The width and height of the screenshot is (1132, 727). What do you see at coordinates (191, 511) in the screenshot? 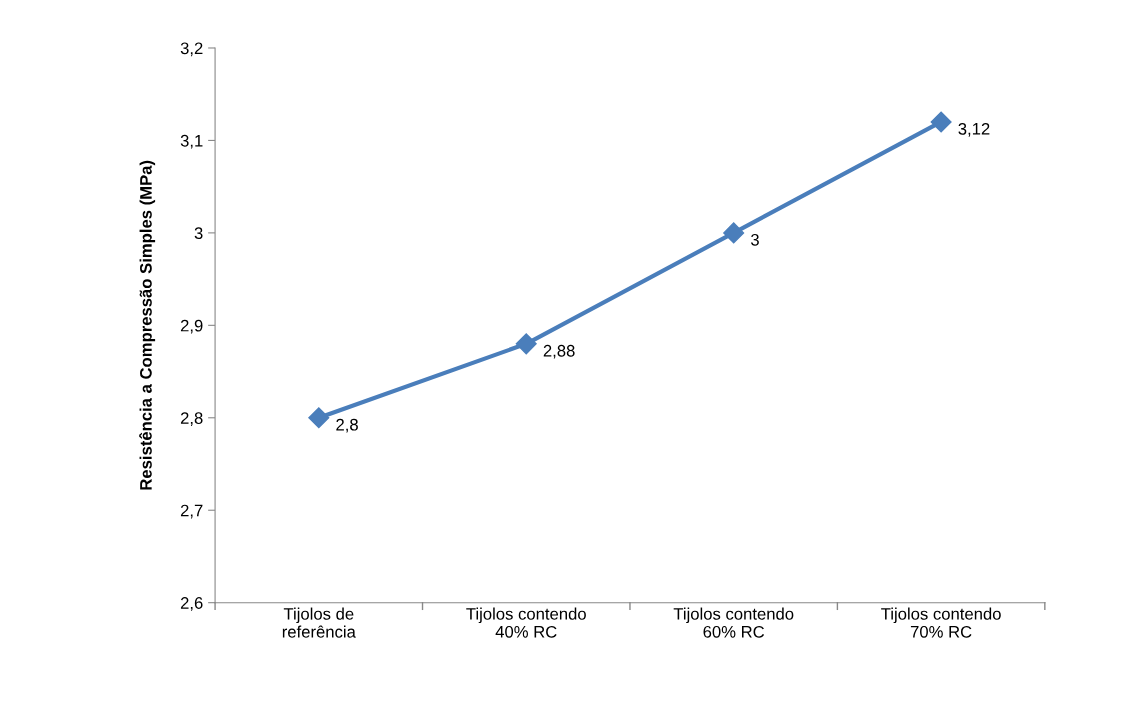
I see `y-tick-label: 2,7` at bounding box center [191, 511].